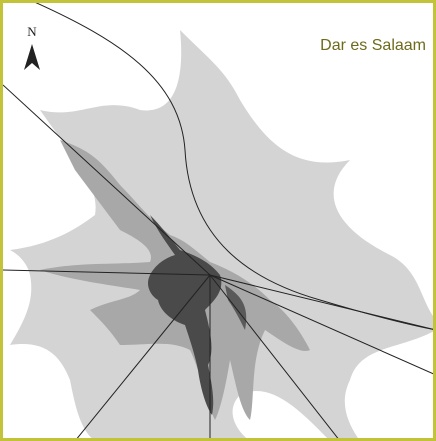 The height and width of the screenshot is (441, 436). I want to click on compass-arrow, so click(32, 57).